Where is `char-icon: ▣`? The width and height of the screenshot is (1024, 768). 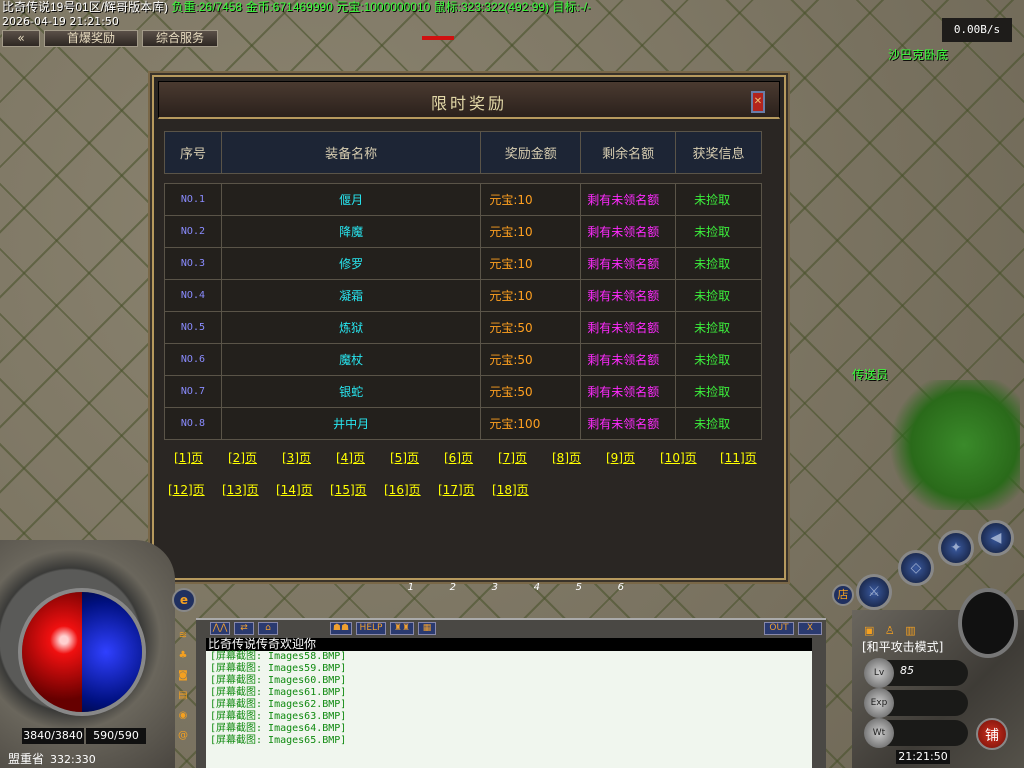
char-icon: ▣ is located at coordinates (869, 630).